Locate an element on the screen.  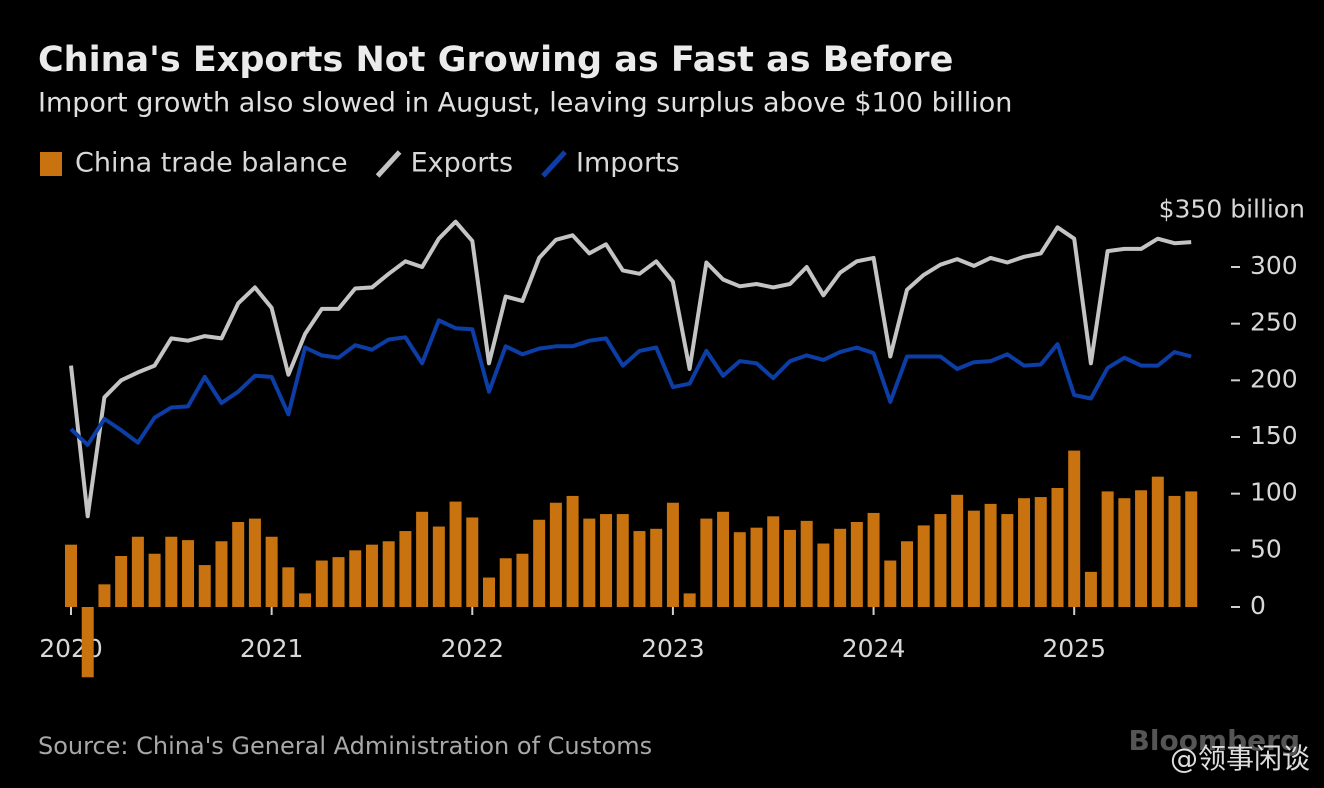
line is located at coordinates (630, 382).